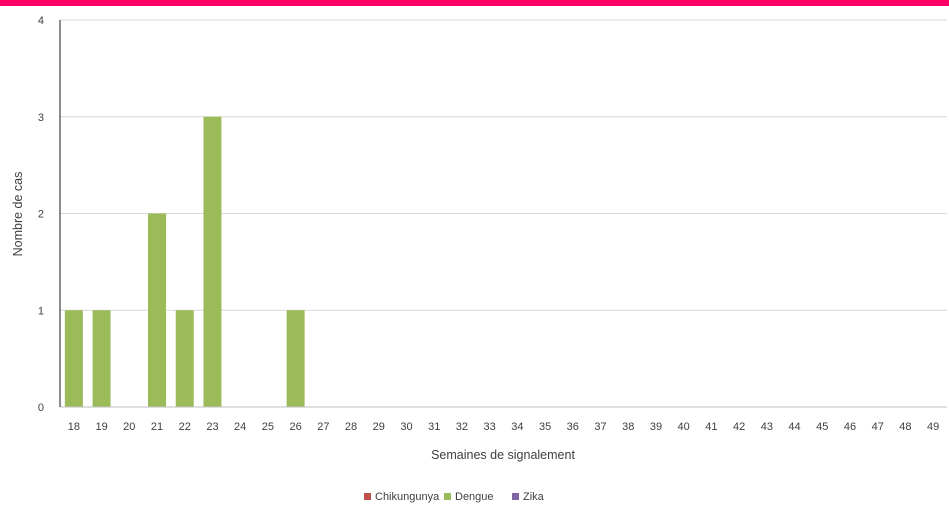 Image resolution: width=949 pixels, height=508 pixels. Describe the element at coordinates (573, 427) in the screenshot. I see `x-tick-label: 36` at that location.